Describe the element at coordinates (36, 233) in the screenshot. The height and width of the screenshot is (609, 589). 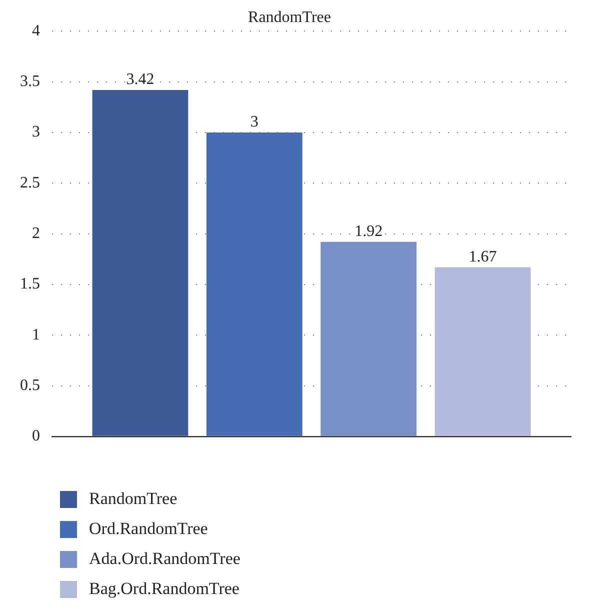
I see `y-tick-label: 2` at that location.